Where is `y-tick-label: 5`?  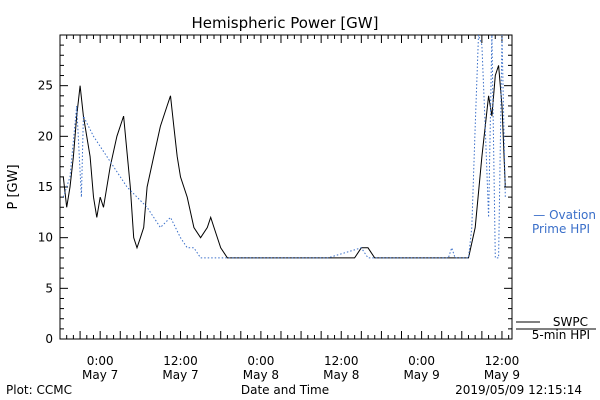
y-tick-label: 5 is located at coordinates (49, 288).